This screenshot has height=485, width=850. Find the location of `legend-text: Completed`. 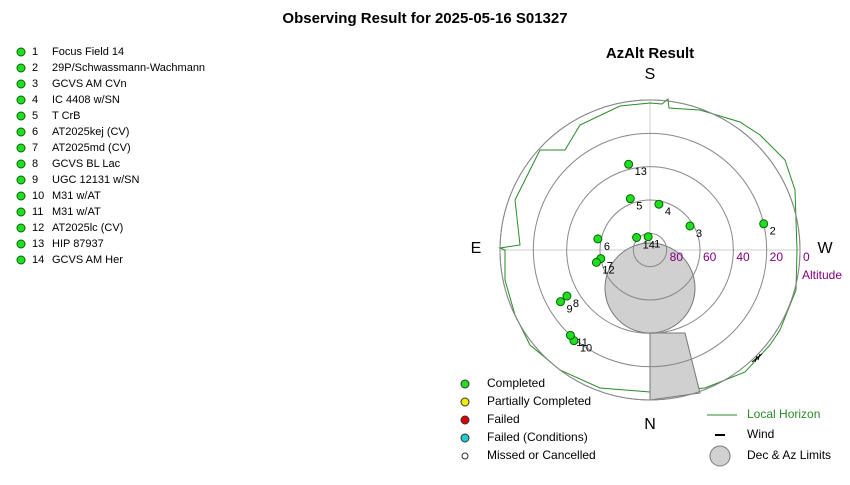

legend-text: Completed is located at coordinates (516, 383).